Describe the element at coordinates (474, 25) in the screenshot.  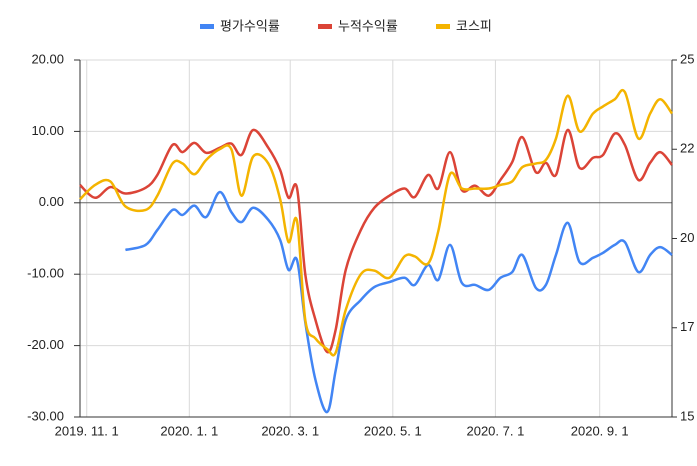
I see `legend-label: 코스피` at that location.